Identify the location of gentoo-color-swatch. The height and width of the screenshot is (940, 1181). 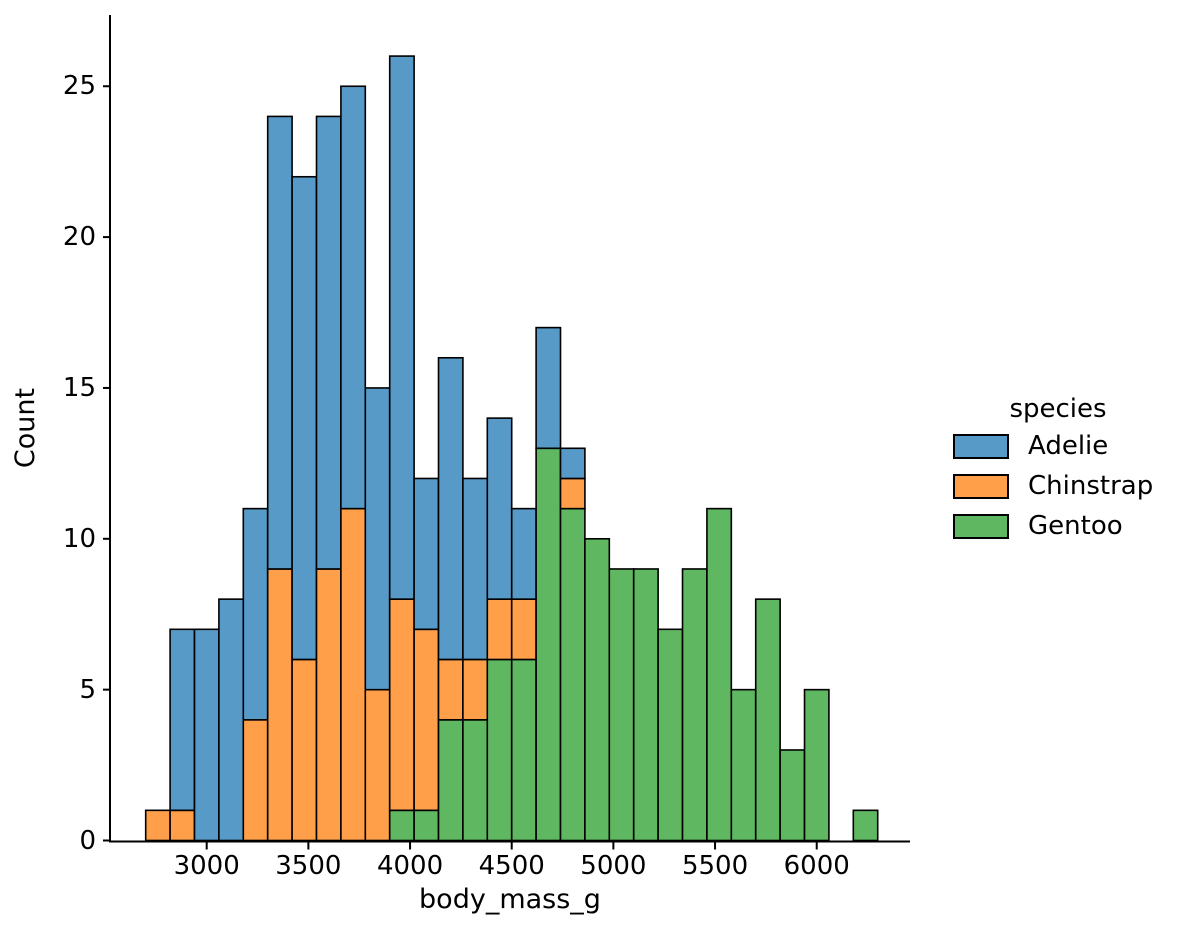
(981, 526).